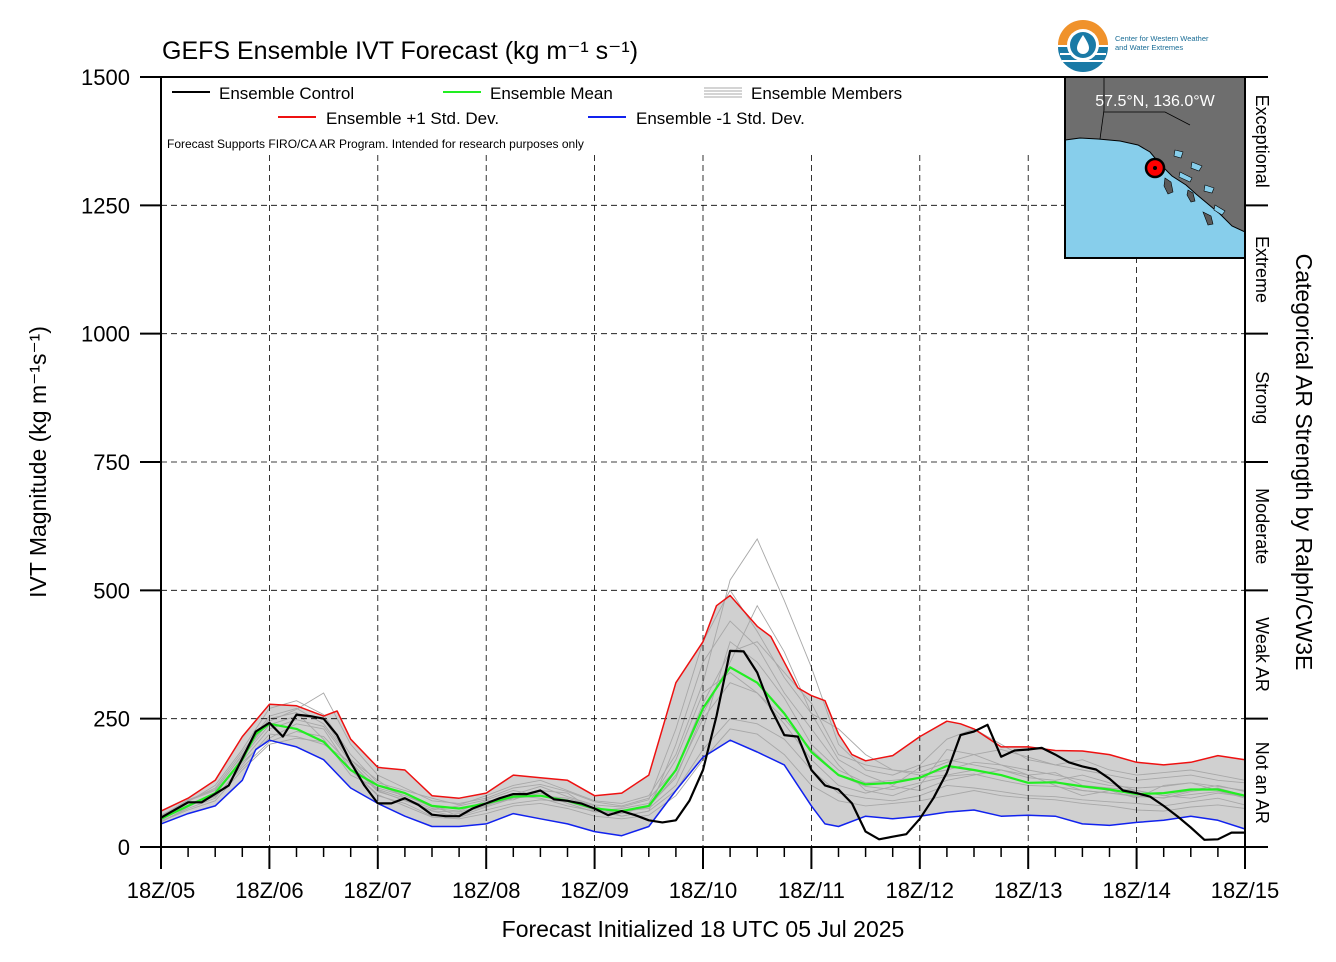  I want to click on x-tick-label: 18Z/15, so click(1245, 890).